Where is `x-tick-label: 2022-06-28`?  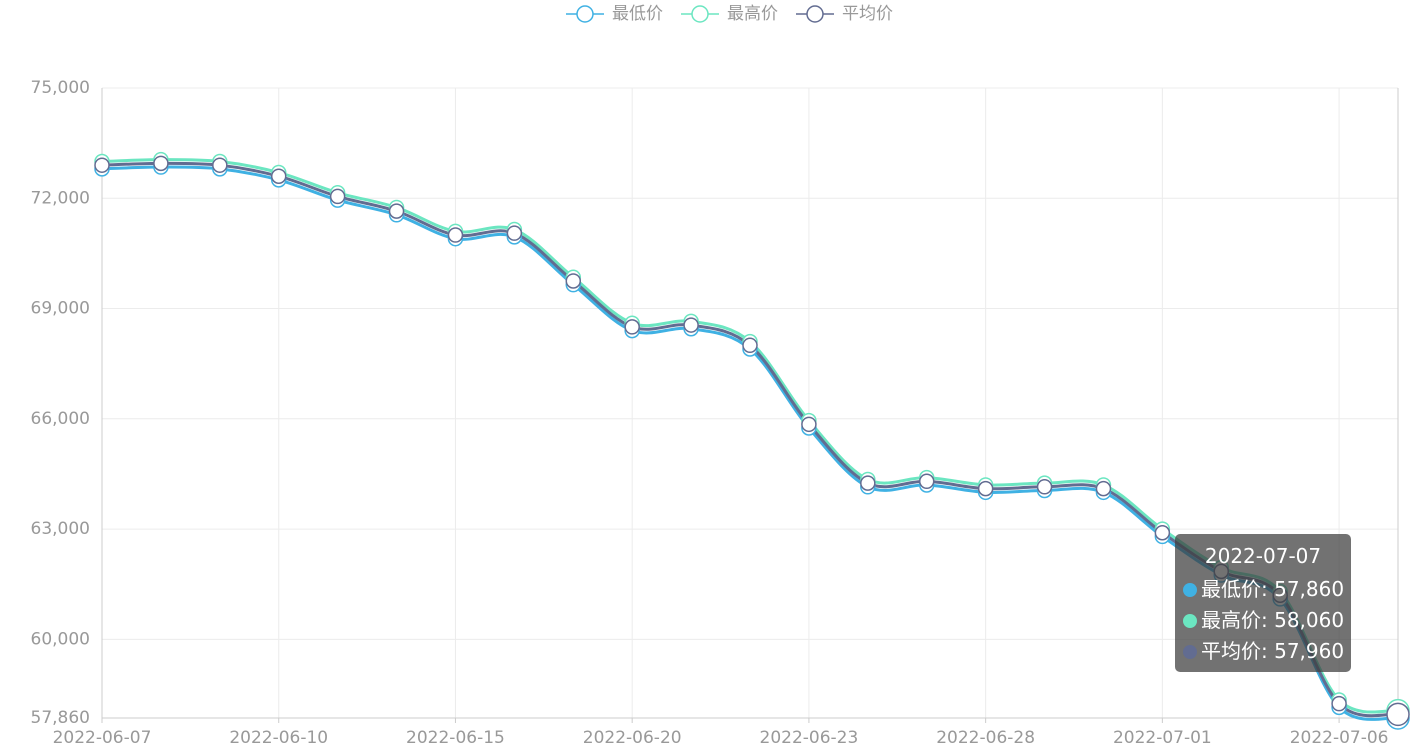
x-tick-label: 2022-06-28 is located at coordinates (985, 738).